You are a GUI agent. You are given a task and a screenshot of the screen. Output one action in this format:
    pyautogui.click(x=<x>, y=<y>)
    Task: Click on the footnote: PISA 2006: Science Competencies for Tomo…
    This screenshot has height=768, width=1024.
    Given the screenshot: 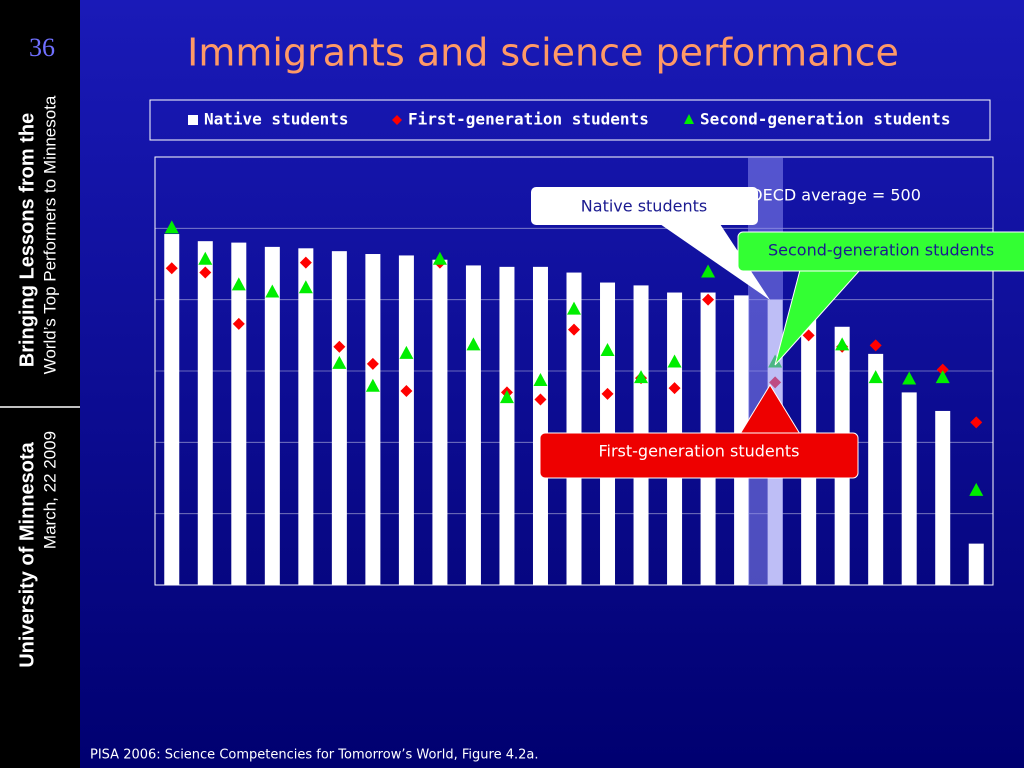 What is the action you would take?
    pyautogui.click(x=314, y=755)
    